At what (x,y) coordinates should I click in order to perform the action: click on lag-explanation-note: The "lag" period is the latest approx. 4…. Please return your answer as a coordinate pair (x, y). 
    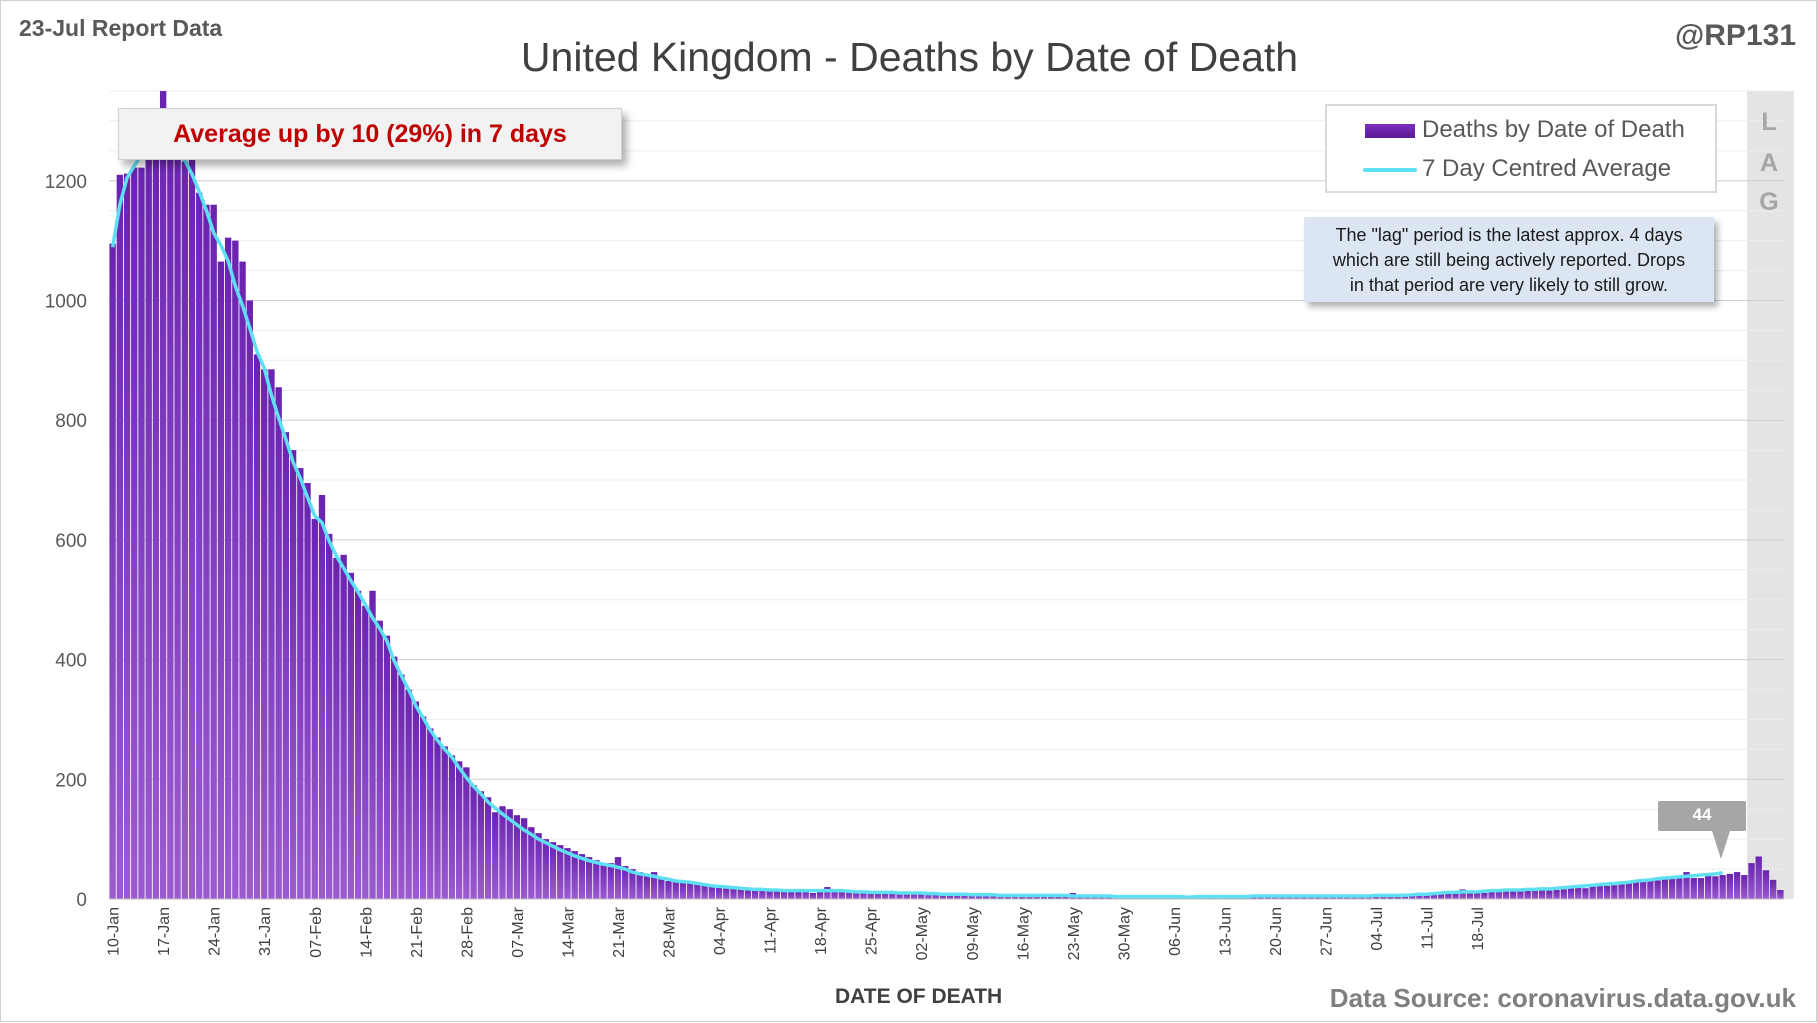
    Looking at the image, I should click on (1509, 259).